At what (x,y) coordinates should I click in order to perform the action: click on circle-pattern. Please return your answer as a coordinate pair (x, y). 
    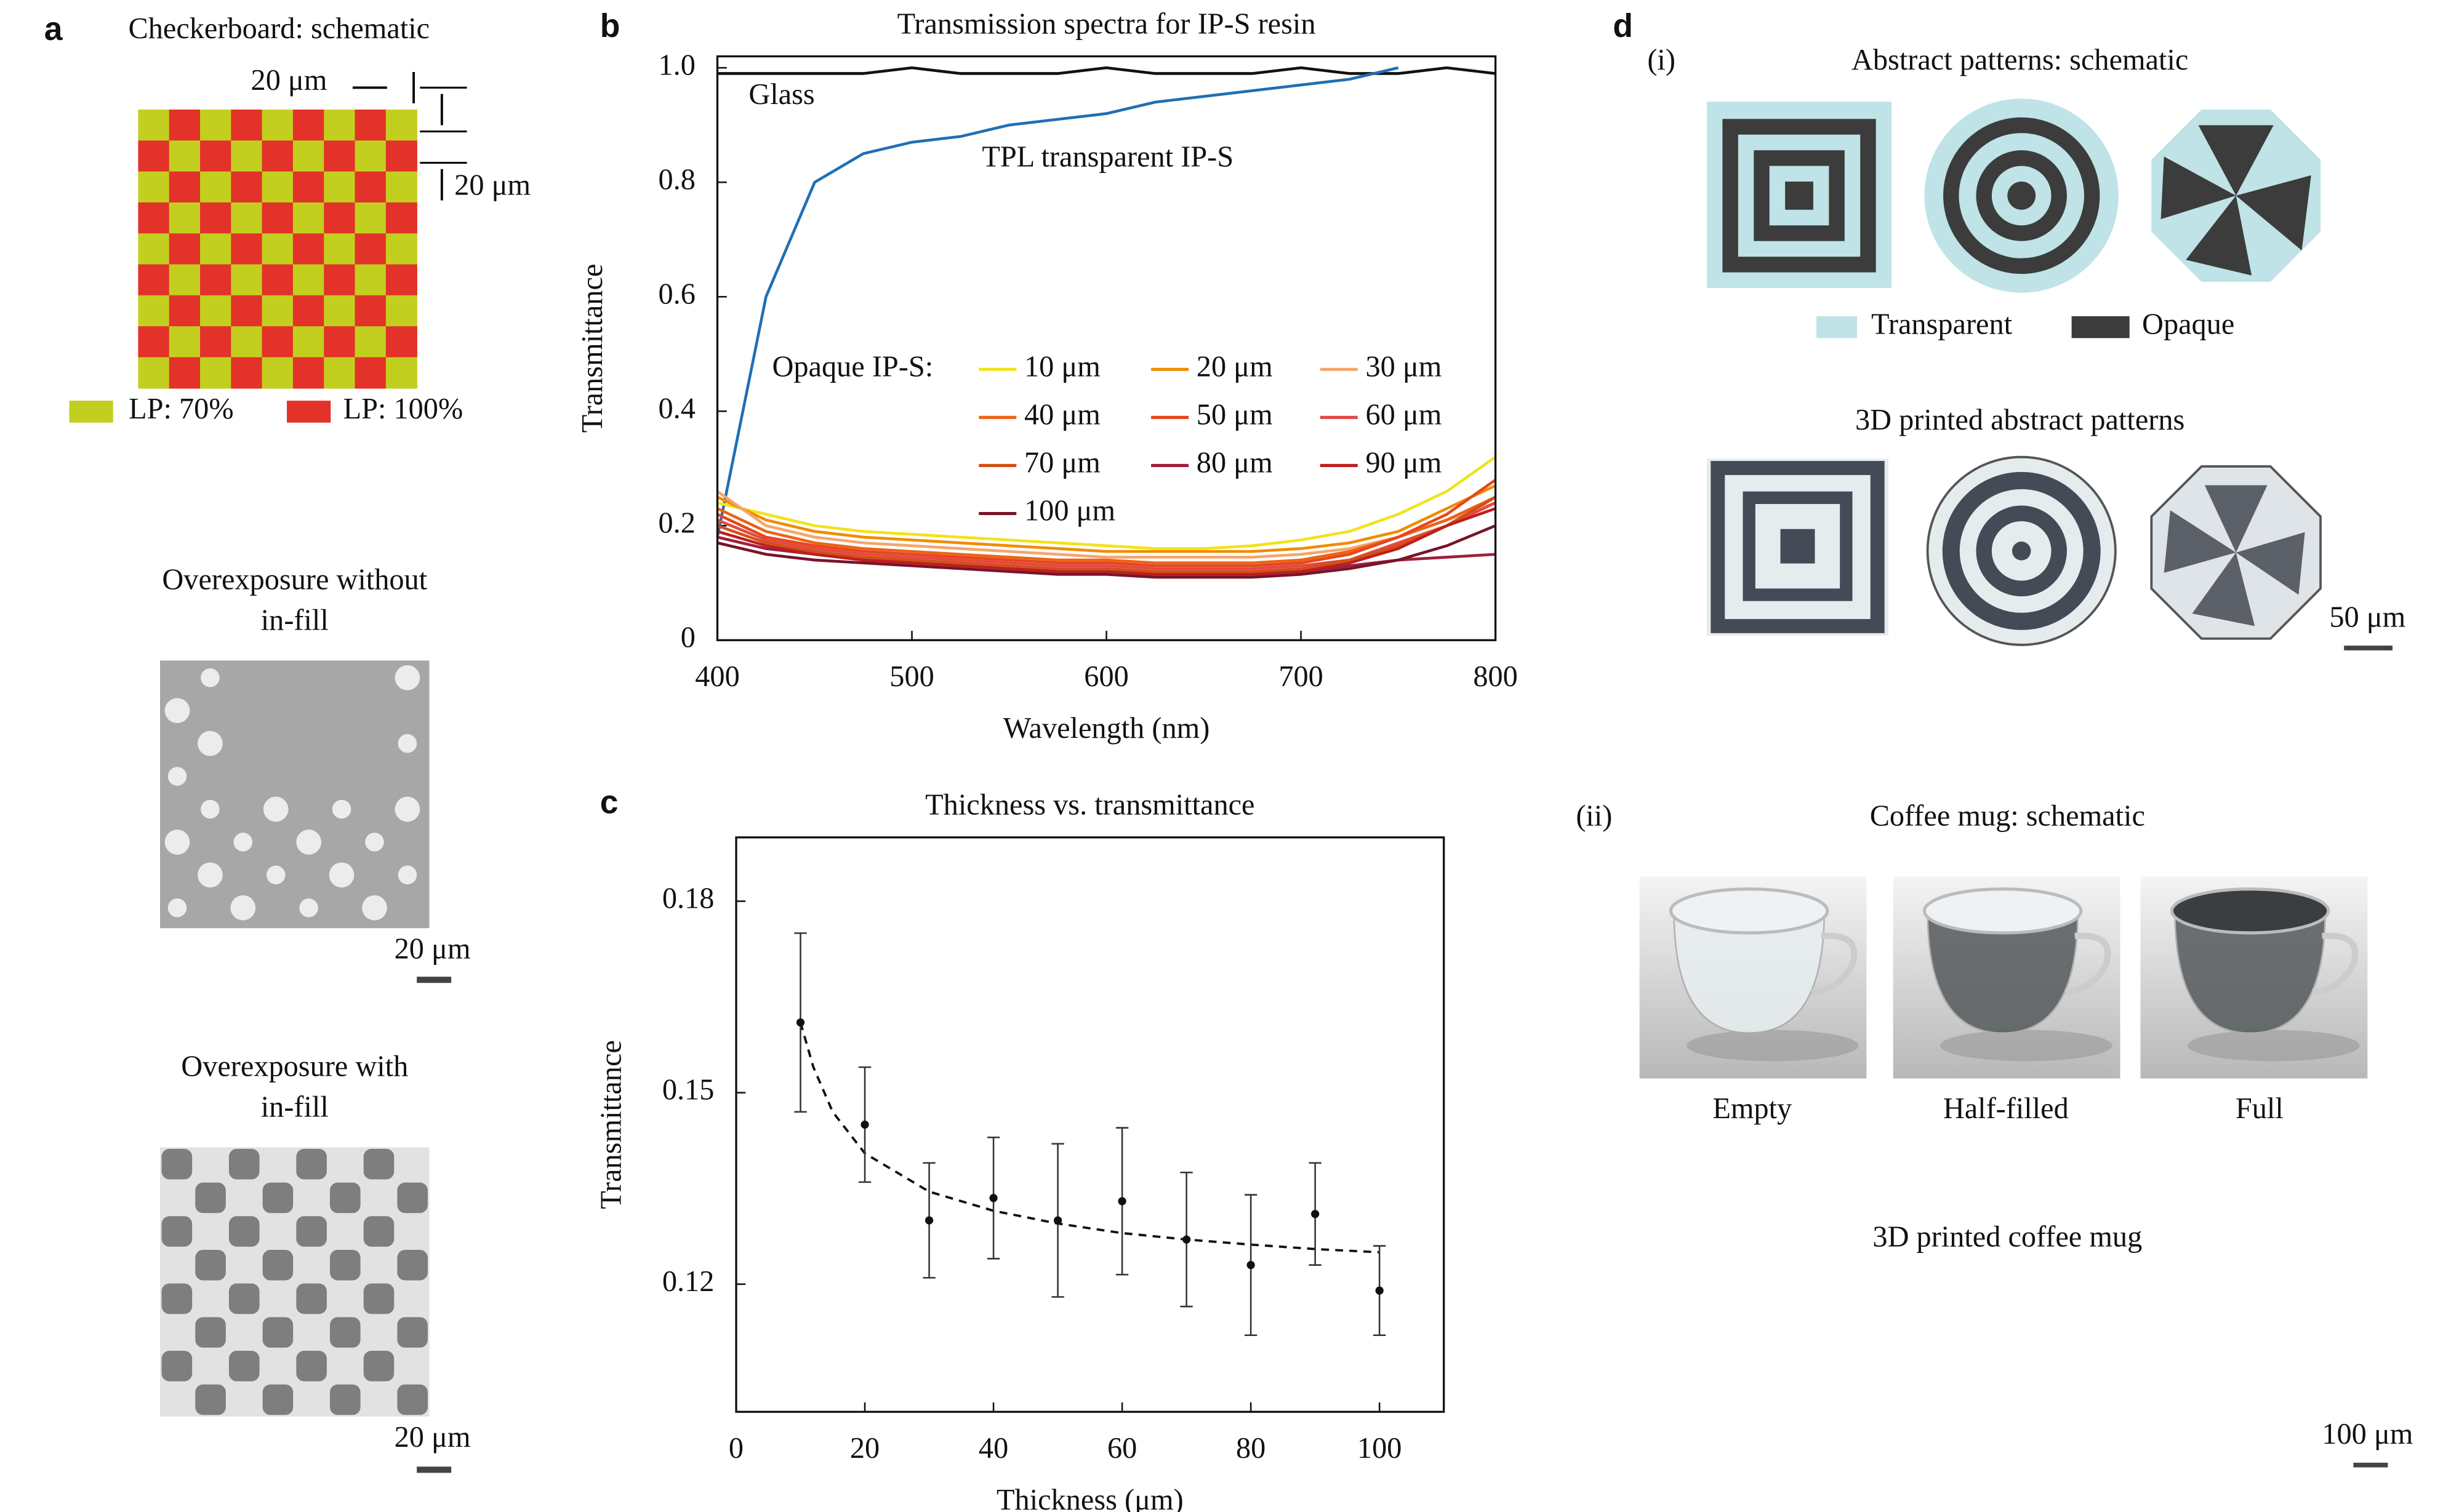
    Looking at the image, I should click on (2022, 195).